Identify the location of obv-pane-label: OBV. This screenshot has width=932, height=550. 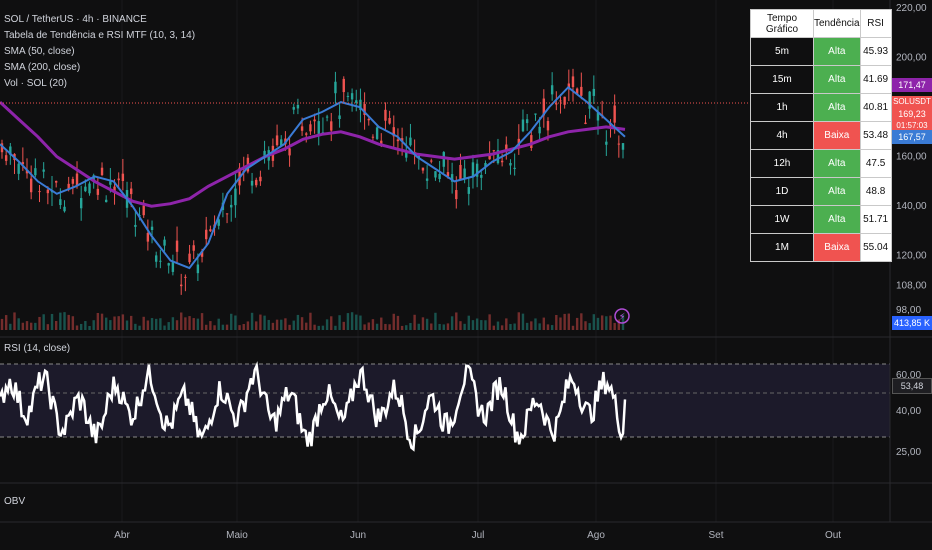
(15, 501).